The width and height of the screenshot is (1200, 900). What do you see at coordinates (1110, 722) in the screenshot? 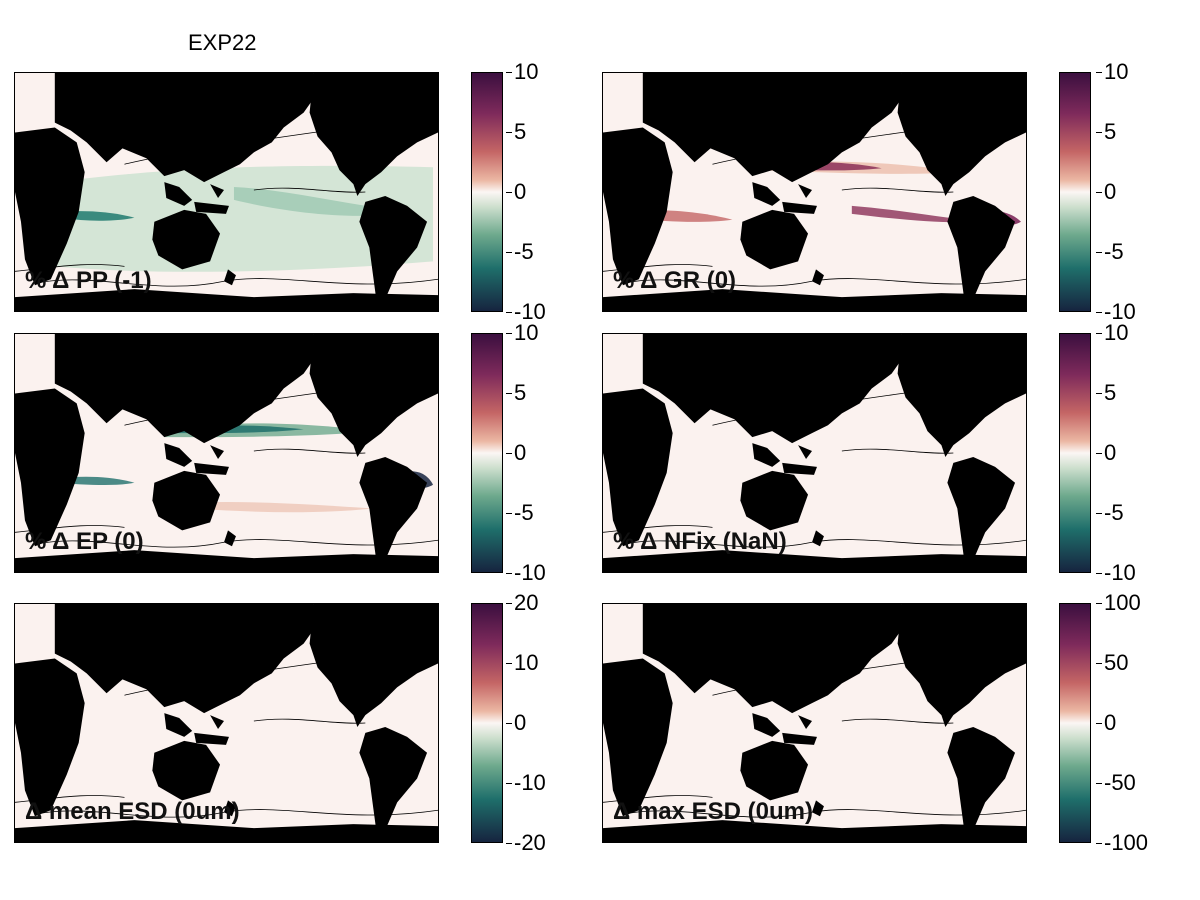
I see `colorbar-tick: 0` at bounding box center [1110, 722].